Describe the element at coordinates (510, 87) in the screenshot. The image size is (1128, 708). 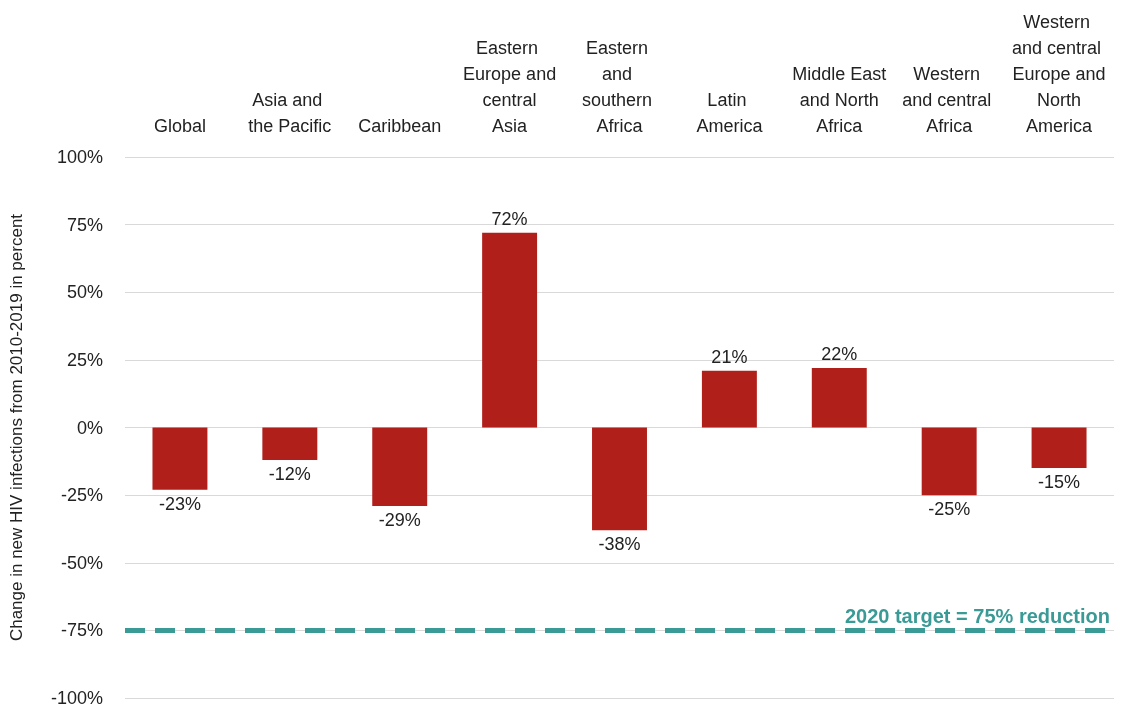
I see `x-tick-label: Eastern Europe and central Asia` at that location.